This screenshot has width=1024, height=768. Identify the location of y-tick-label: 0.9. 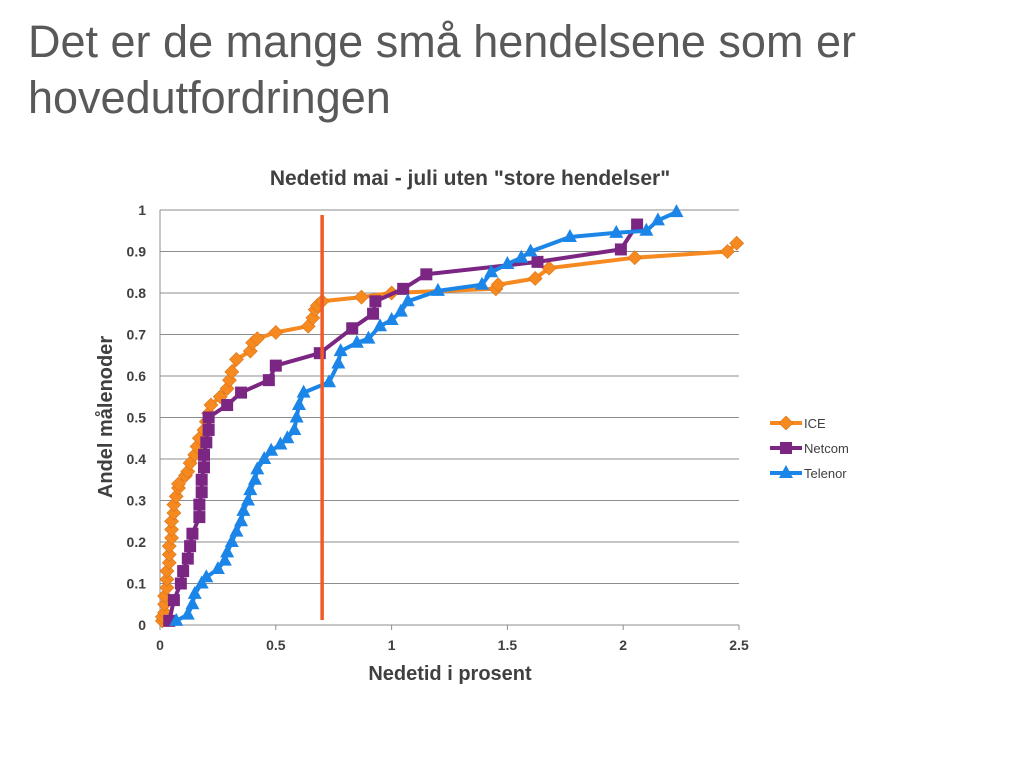
(137, 252).